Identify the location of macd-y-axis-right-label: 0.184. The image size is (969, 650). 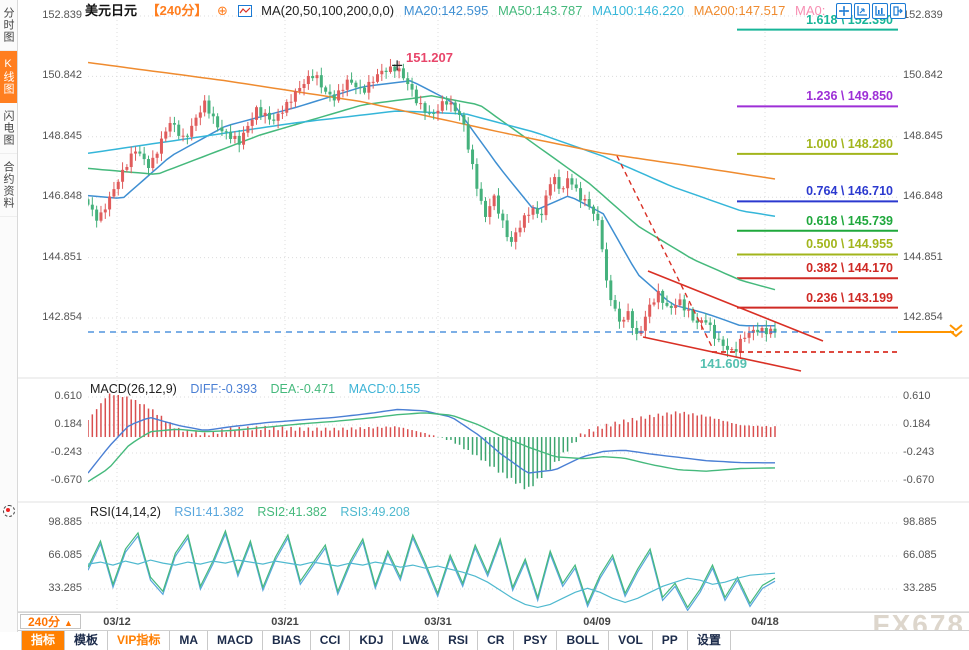
(917, 423).